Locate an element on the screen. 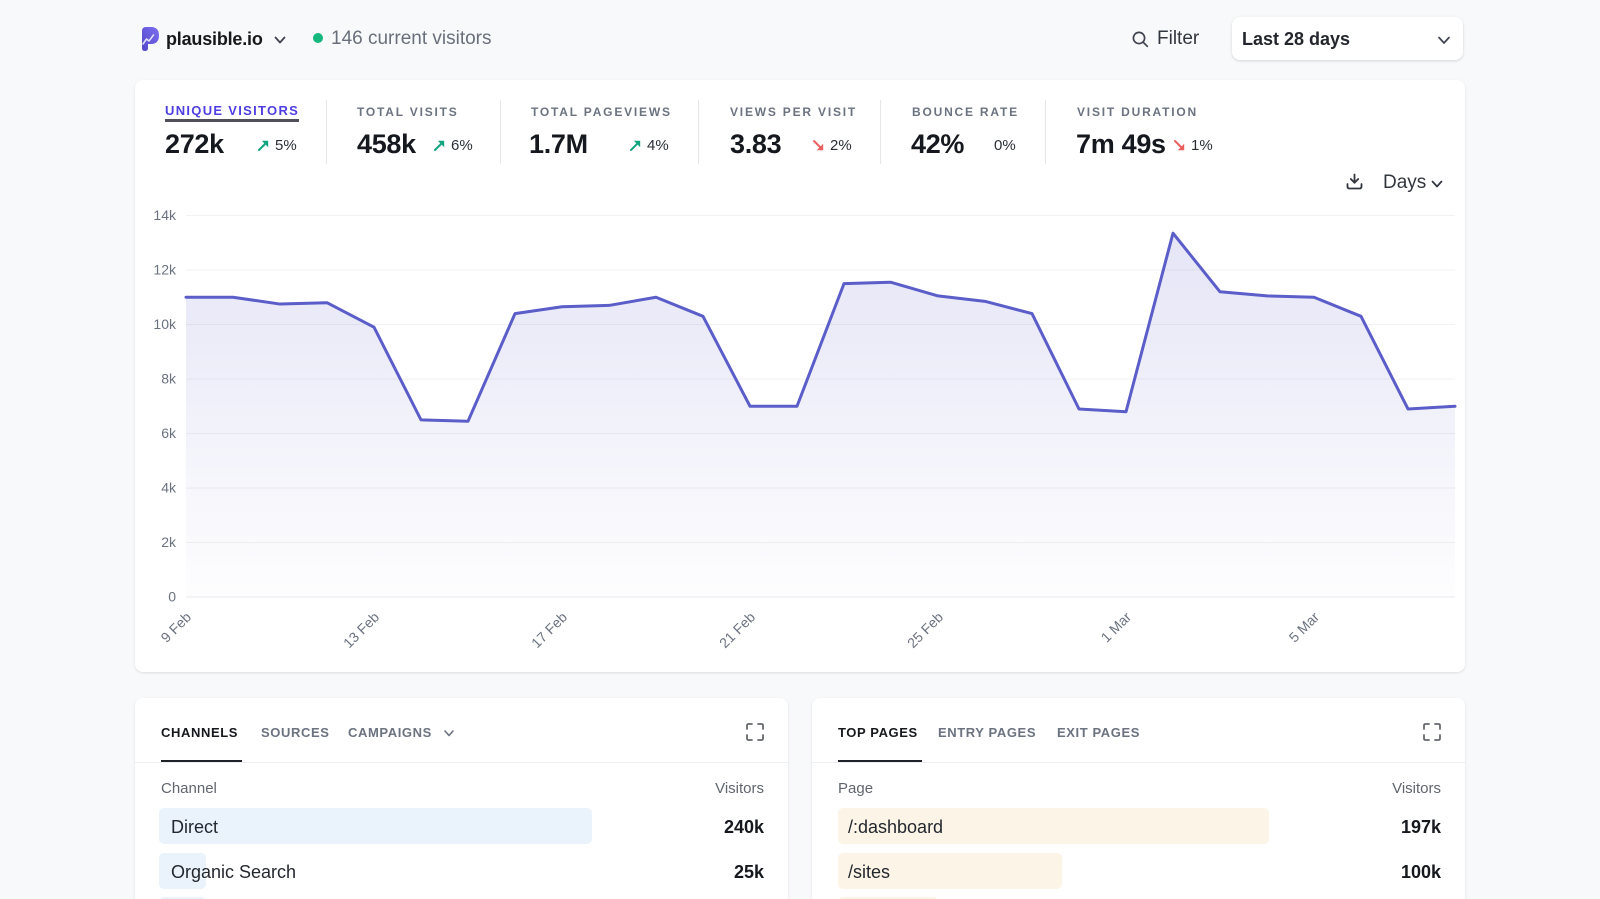  svg-text: 8k is located at coordinates (169, 379).